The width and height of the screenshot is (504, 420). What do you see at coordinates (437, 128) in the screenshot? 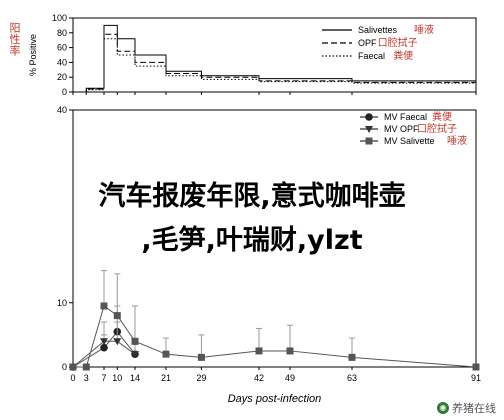
I see `bottom-legend-cn: 口腔拭子` at bounding box center [437, 128].